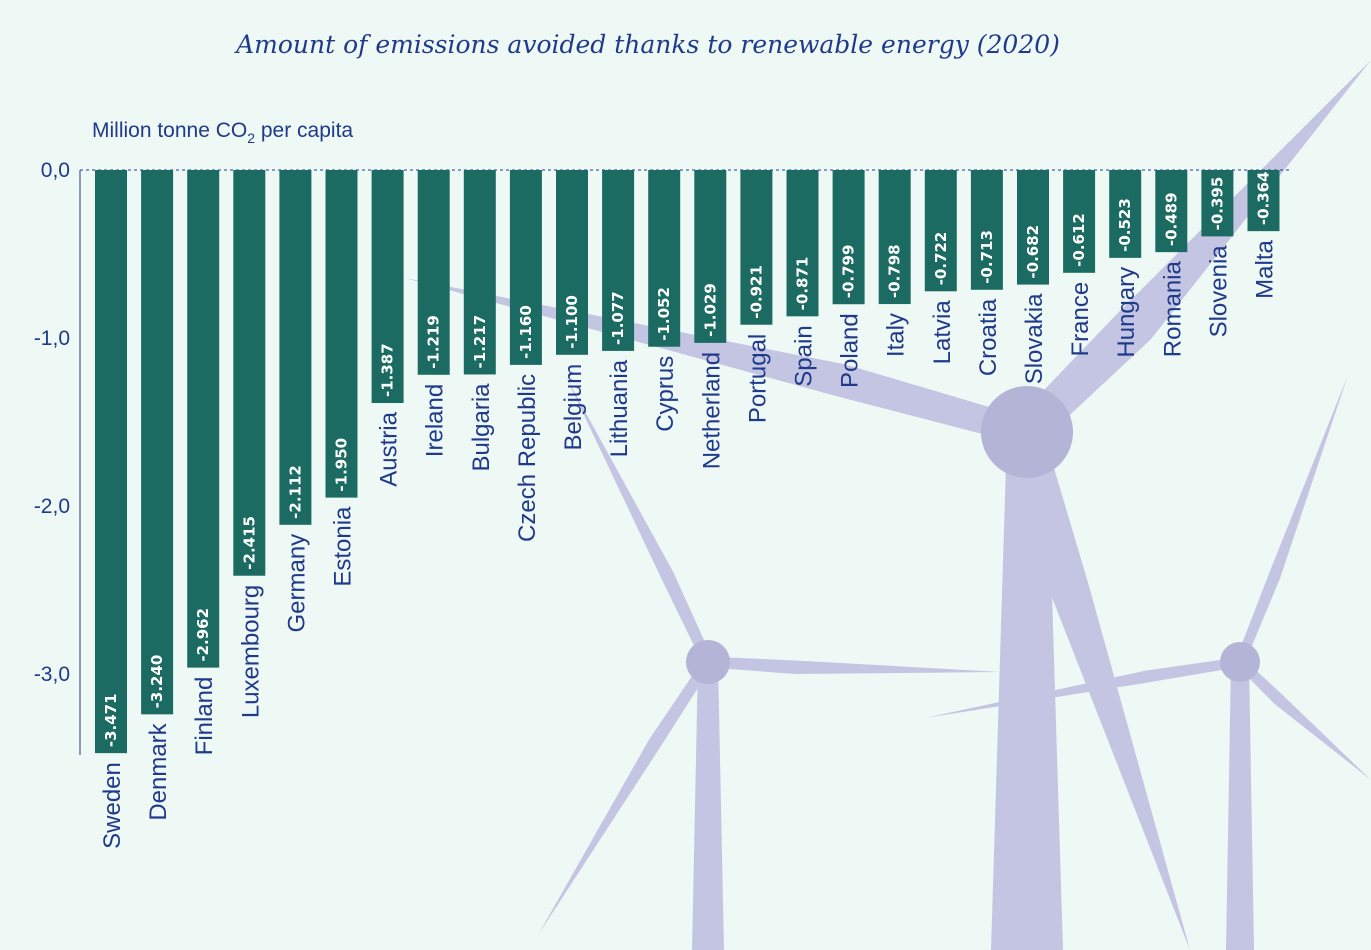 The height and width of the screenshot is (950, 1371). What do you see at coordinates (52, 338) in the screenshot?
I see `y-tick-label: -1,0` at bounding box center [52, 338].